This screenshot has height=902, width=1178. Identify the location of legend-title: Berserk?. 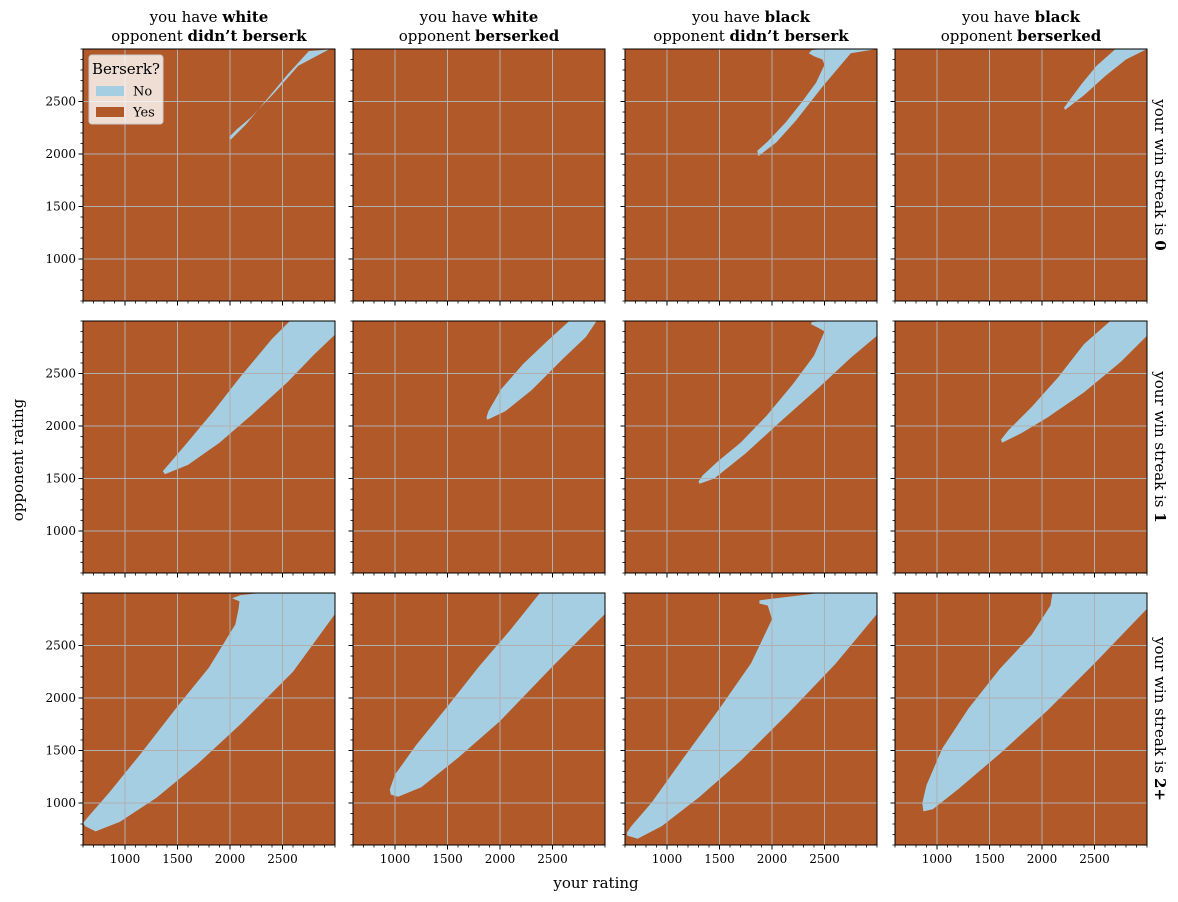
(126, 69).